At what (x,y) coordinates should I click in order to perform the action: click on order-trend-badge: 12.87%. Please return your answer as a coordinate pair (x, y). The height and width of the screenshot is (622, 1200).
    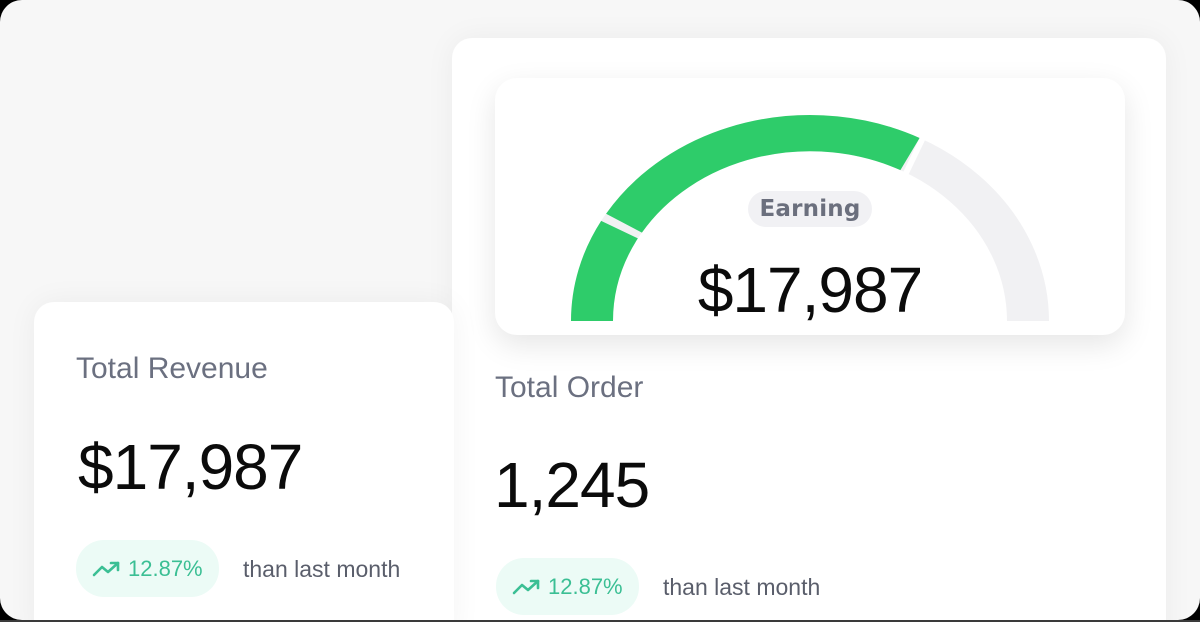
    Looking at the image, I should click on (567, 586).